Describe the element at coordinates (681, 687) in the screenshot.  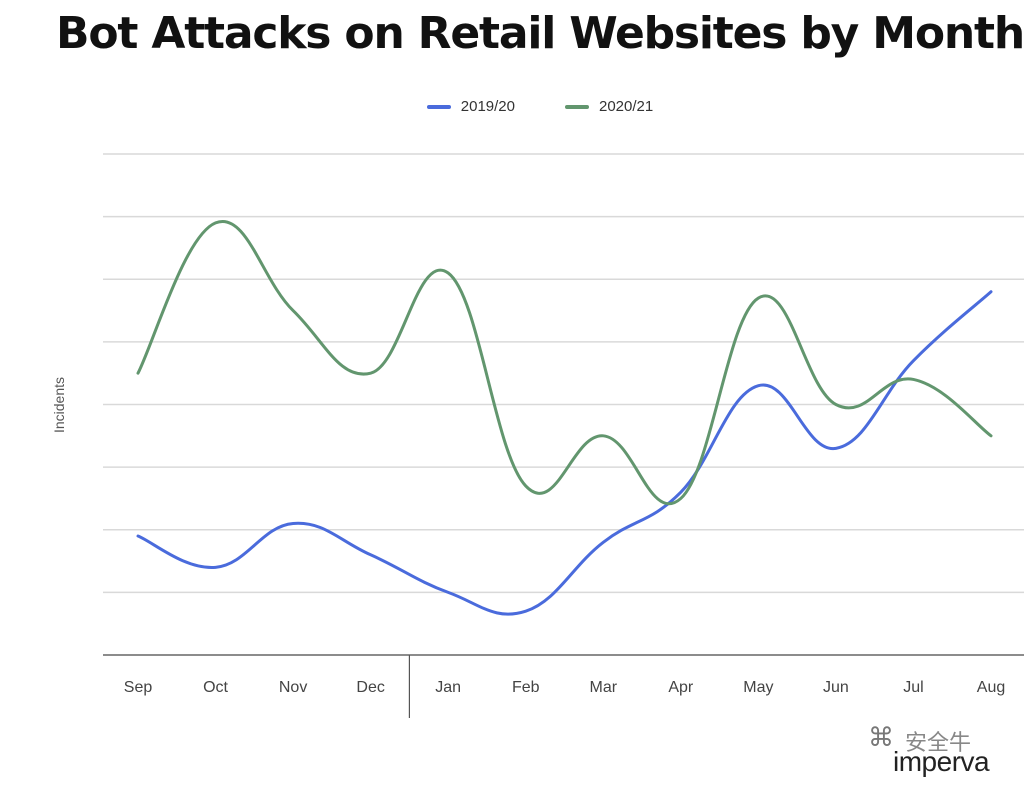
I see `x-tick-label: Apr` at that location.